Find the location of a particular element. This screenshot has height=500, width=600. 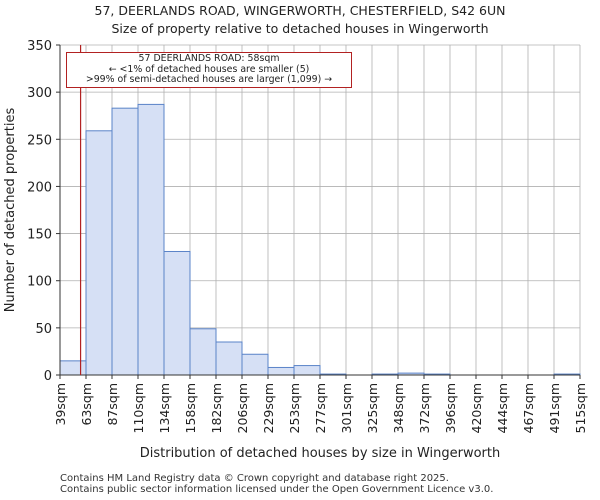

y-tick-label: 0 is located at coordinates (48, 376).